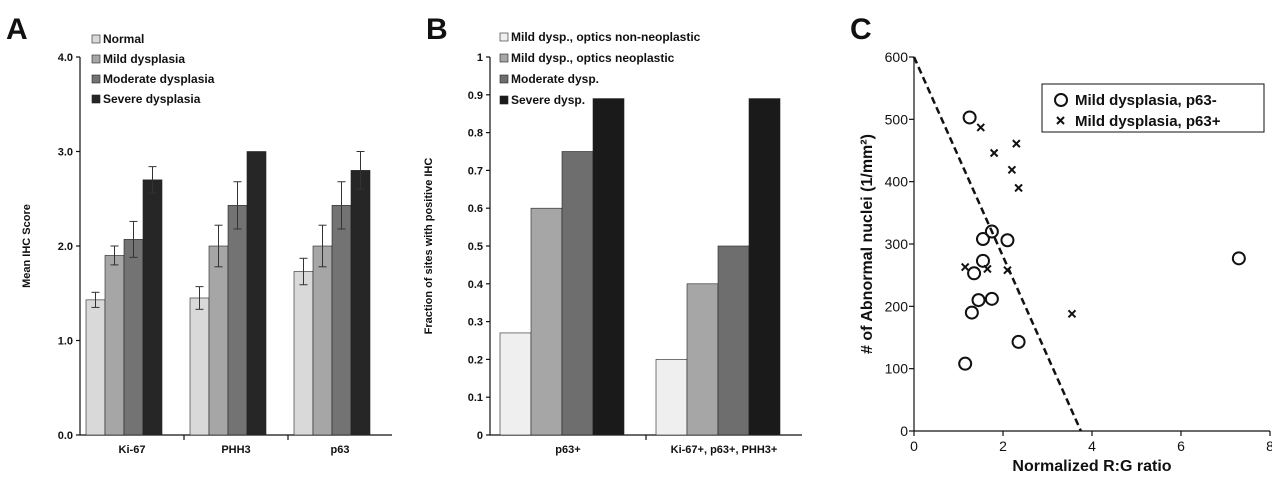 The image size is (1272, 478). What do you see at coordinates (733, 340) in the screenshot?
I see `bar-moderate-dysp-ki-67-p63-phh3` at bounding box center [733, 340].